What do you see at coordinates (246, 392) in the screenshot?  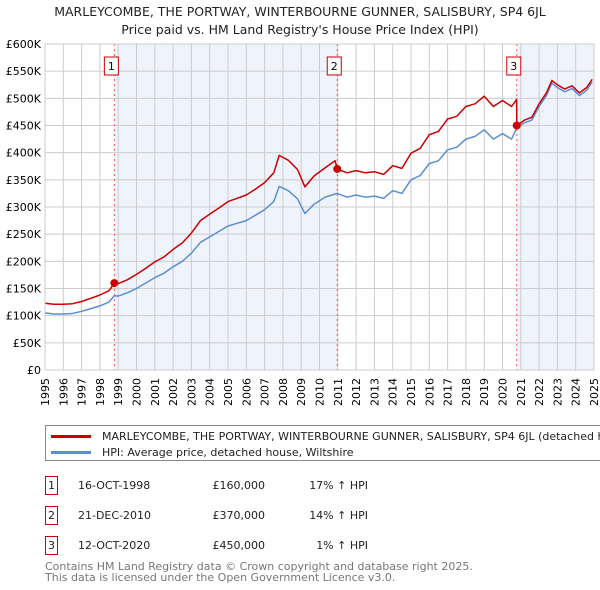 I see `x-tick-label: 2006` at bounding box center [246, 392].